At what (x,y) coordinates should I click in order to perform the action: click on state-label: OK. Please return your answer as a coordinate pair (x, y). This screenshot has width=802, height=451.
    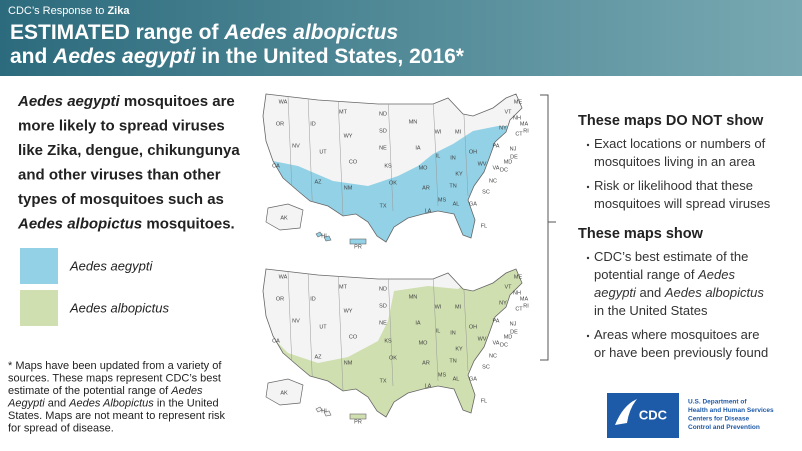
    Looking at the image, I should click on (393, 183).